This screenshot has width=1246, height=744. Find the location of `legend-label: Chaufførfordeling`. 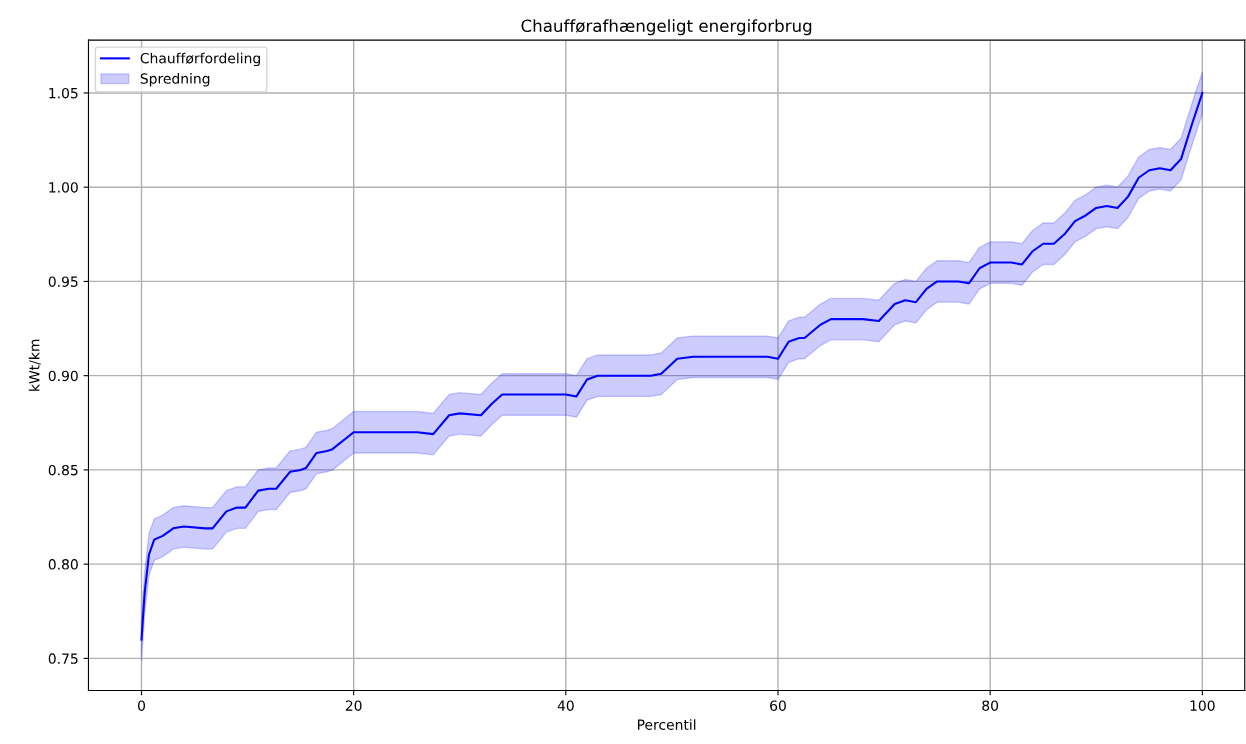

legend-label: Chaufførfordeling is located at coordinates (200, 59).